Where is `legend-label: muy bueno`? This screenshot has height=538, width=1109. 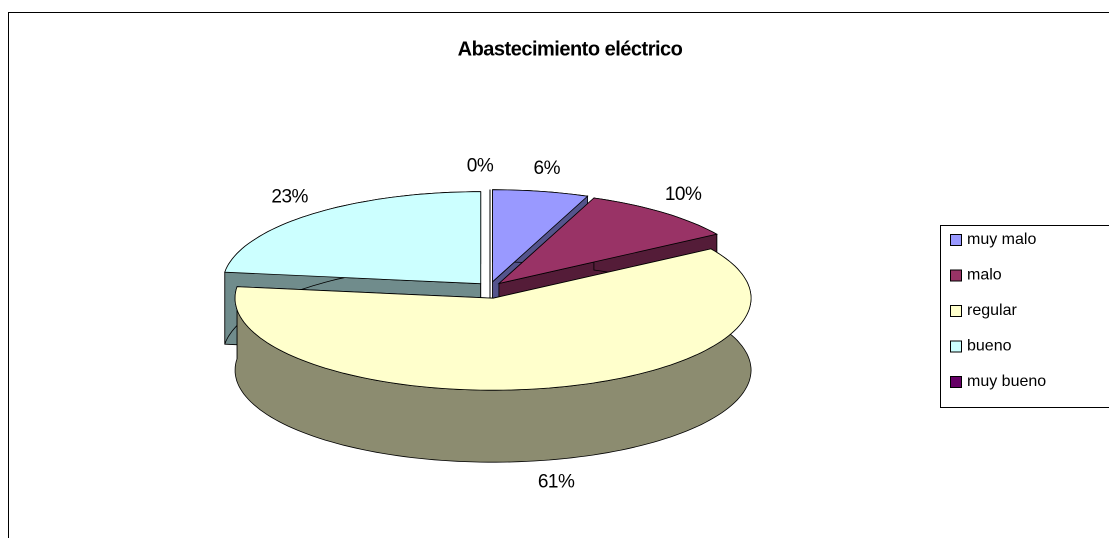 legend-label: muy bueno is located at coordinates (1006, 381).